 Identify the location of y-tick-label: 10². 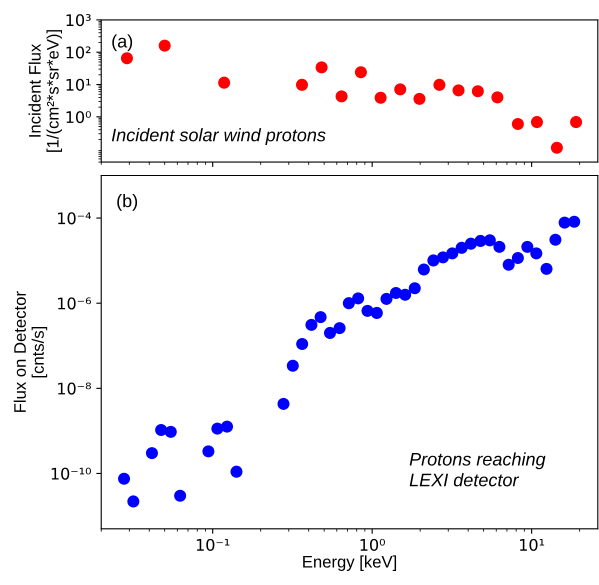
(78, 52).